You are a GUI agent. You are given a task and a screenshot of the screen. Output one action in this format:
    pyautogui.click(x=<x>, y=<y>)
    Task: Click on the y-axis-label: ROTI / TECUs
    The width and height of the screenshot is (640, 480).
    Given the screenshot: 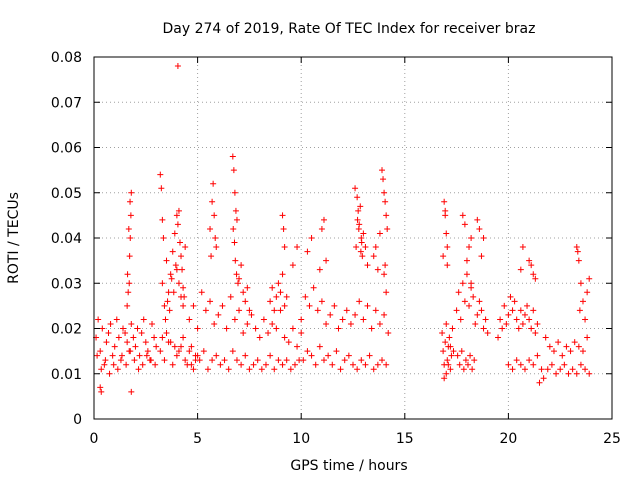 What is the action you would take?
    pyautogui.click(x=14, y=238)
    